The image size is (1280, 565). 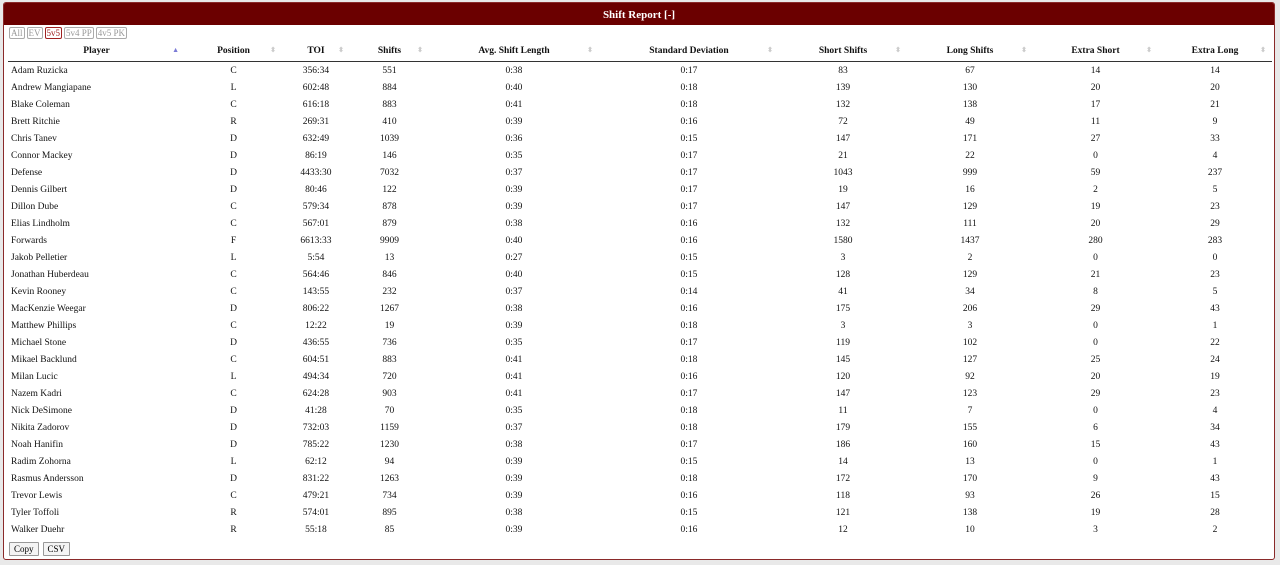 What do you see at coordinates (53, 33) in the screenshot?
I see `filter-5v5: 5v5` at bounding box center [53, 33].